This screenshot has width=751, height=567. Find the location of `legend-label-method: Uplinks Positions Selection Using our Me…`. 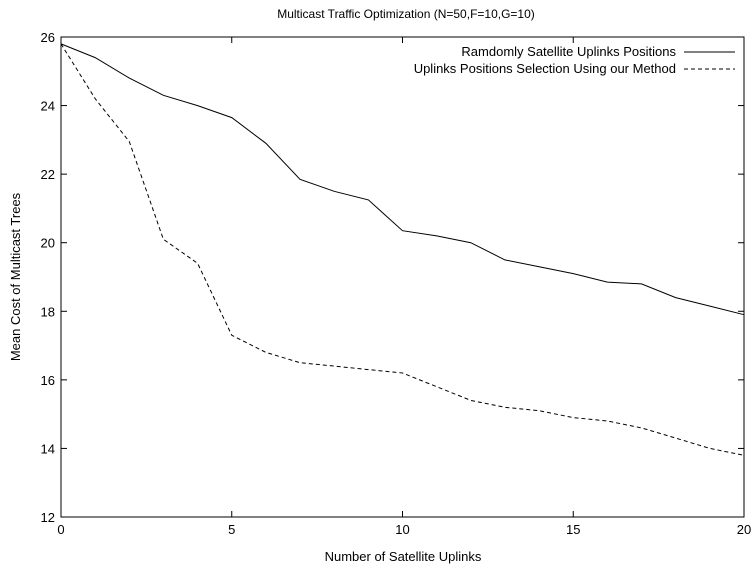

legend-label-method: Uplinks Positions Selection Using our Me… is located at coordinates (545, 68).